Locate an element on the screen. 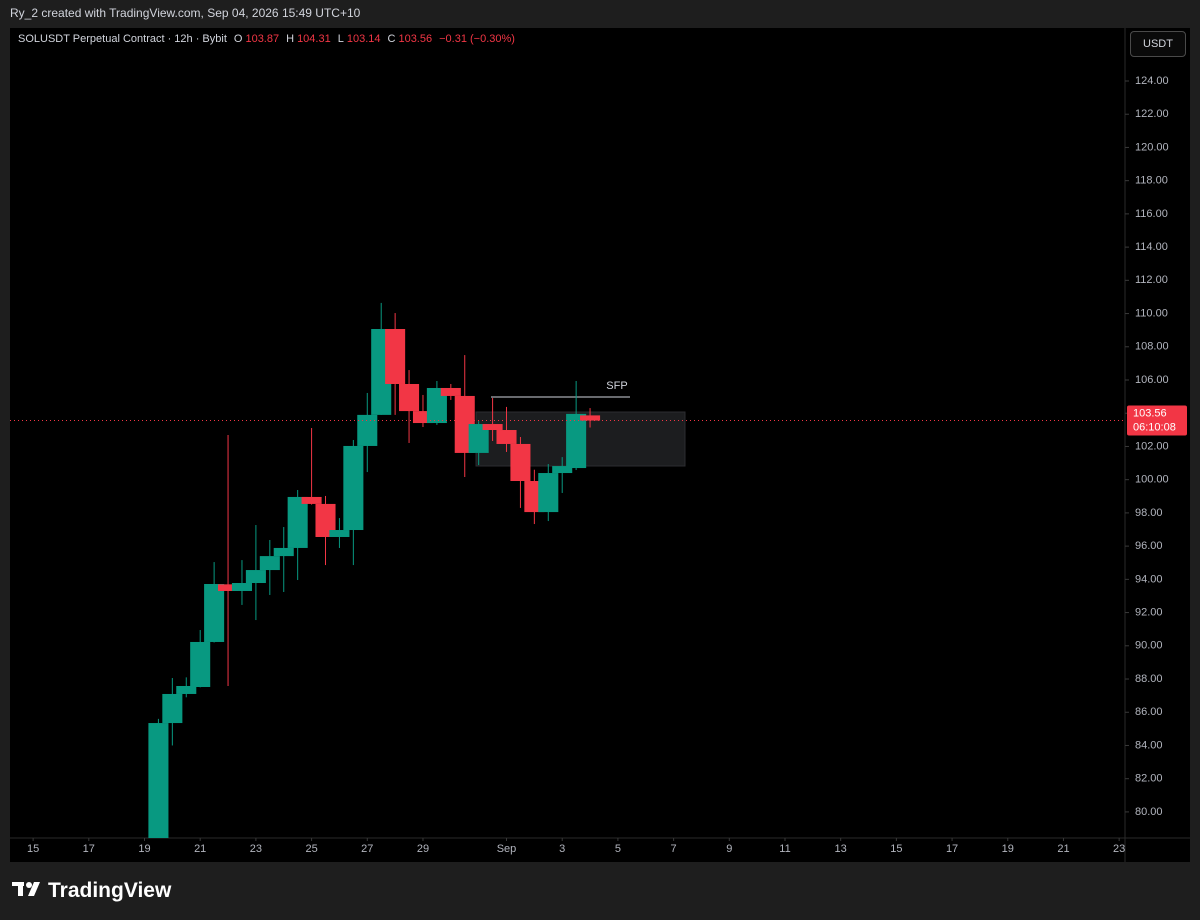  x-tick-label: 27 is located at coordinates (367, 849).